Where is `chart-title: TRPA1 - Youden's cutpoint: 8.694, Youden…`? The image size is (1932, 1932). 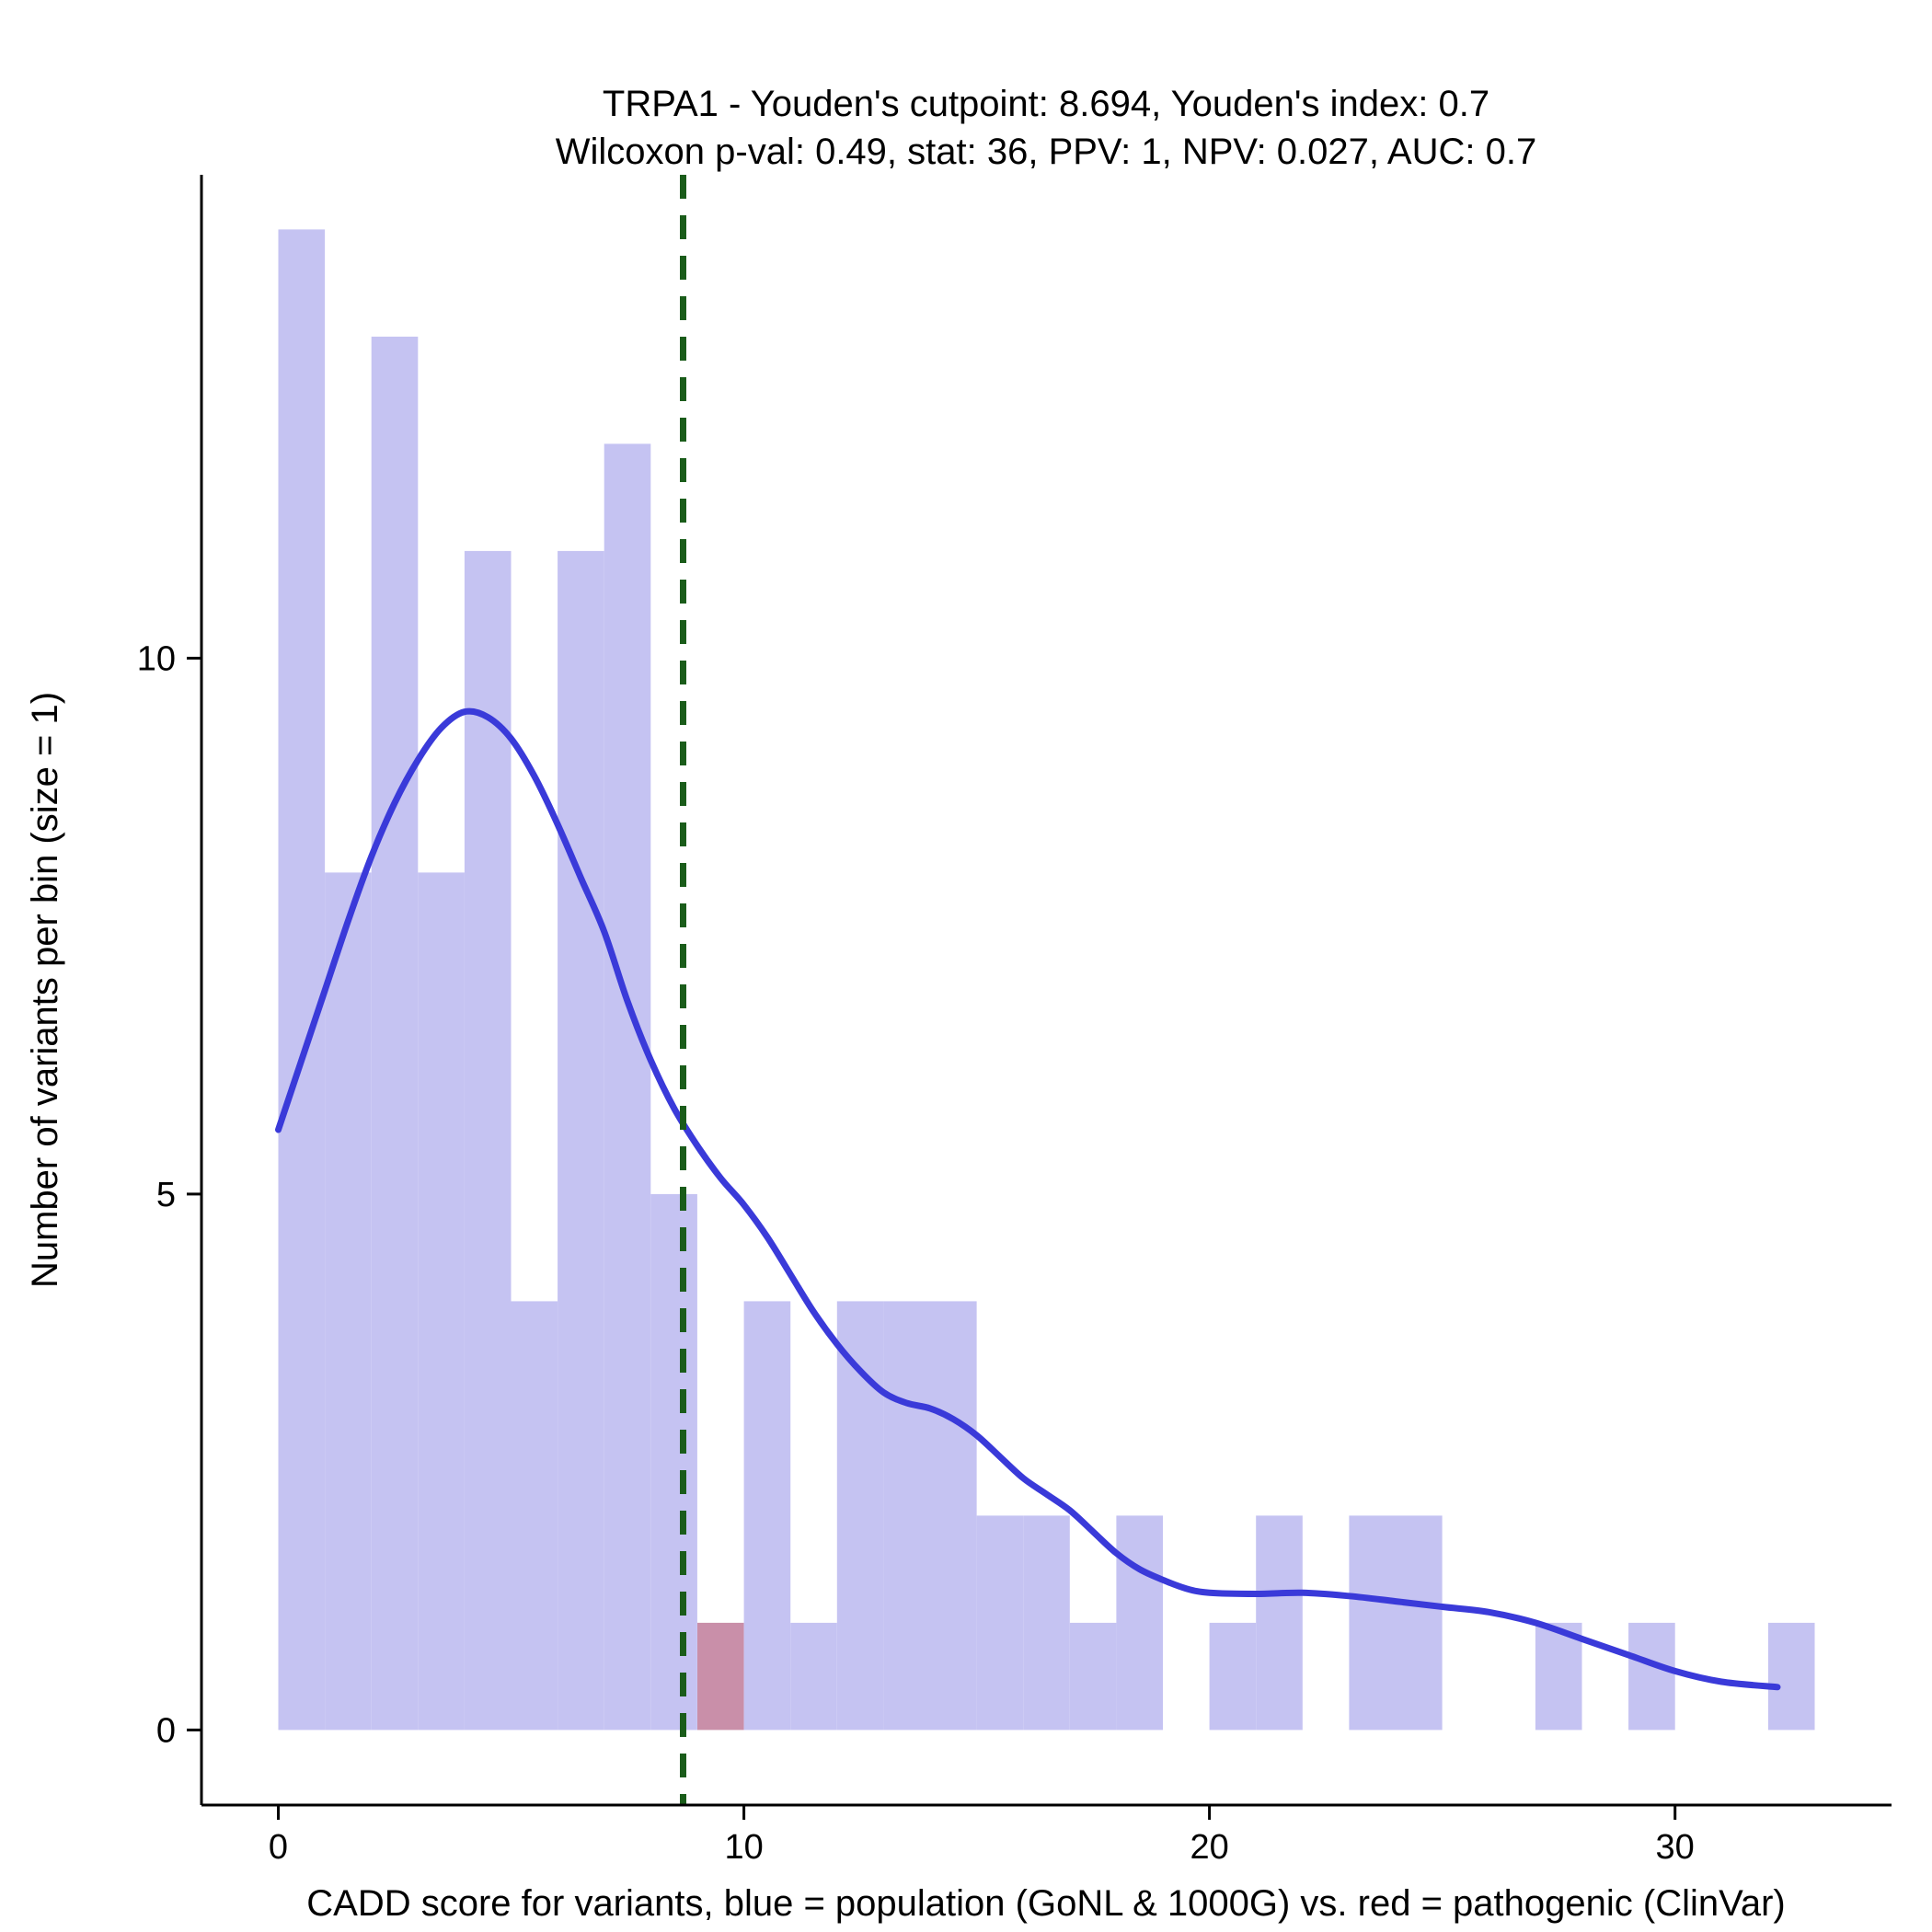 chart-title: TRPA1 - Youden's cutpoint: 8.694, Youden… is located at coordinates (1046, 104).